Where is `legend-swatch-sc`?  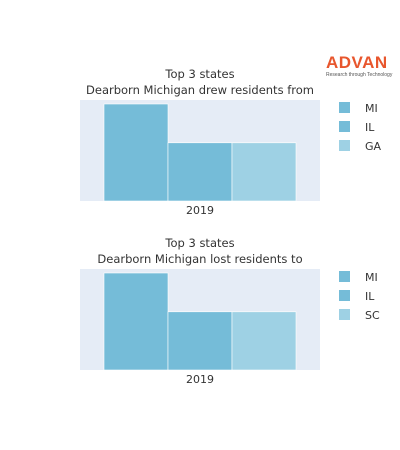 legend-swatch-sc is located at coordinates (344, 314).